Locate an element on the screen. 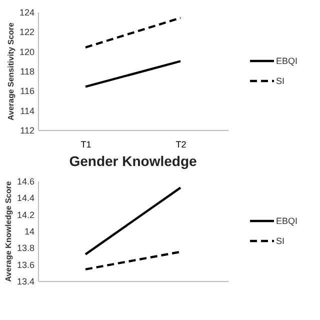  y-tick-label: 14.6 is located at coordinates (25, 181).